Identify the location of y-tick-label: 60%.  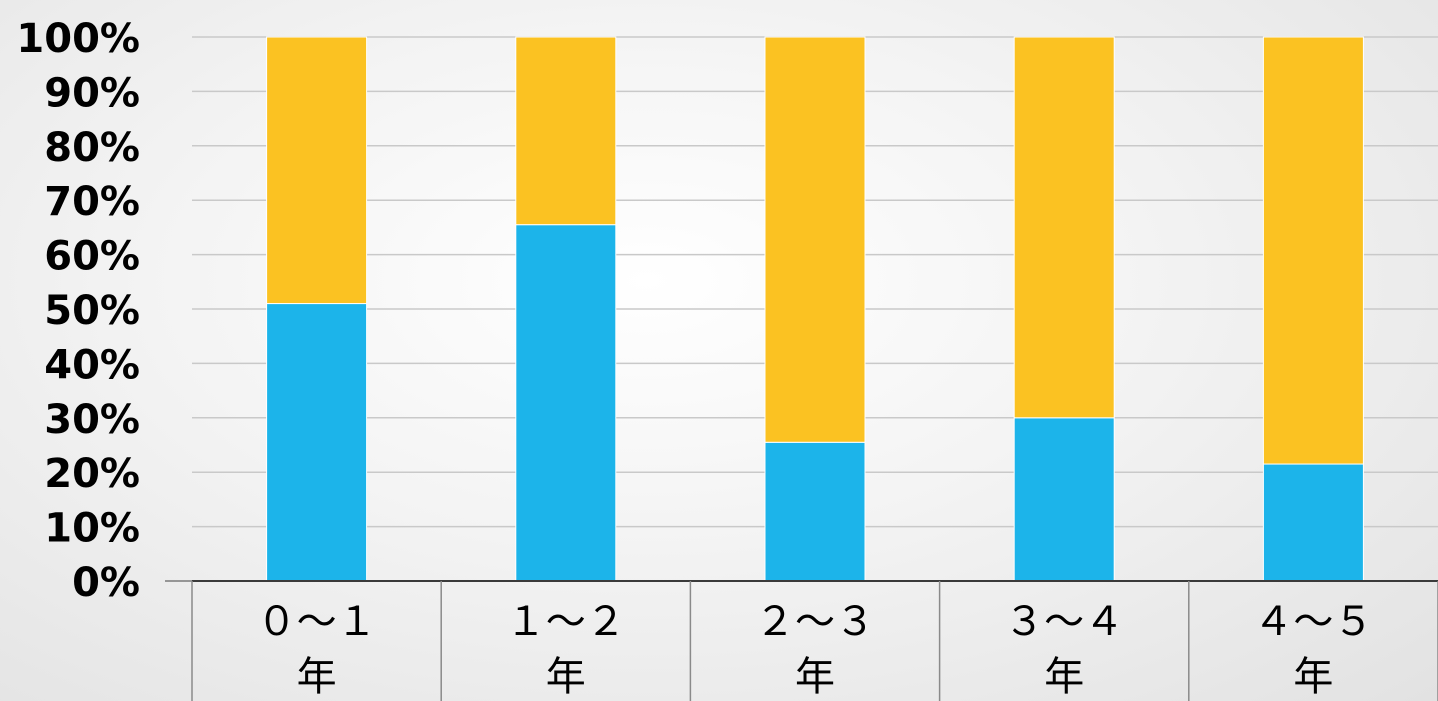
(92, 257).